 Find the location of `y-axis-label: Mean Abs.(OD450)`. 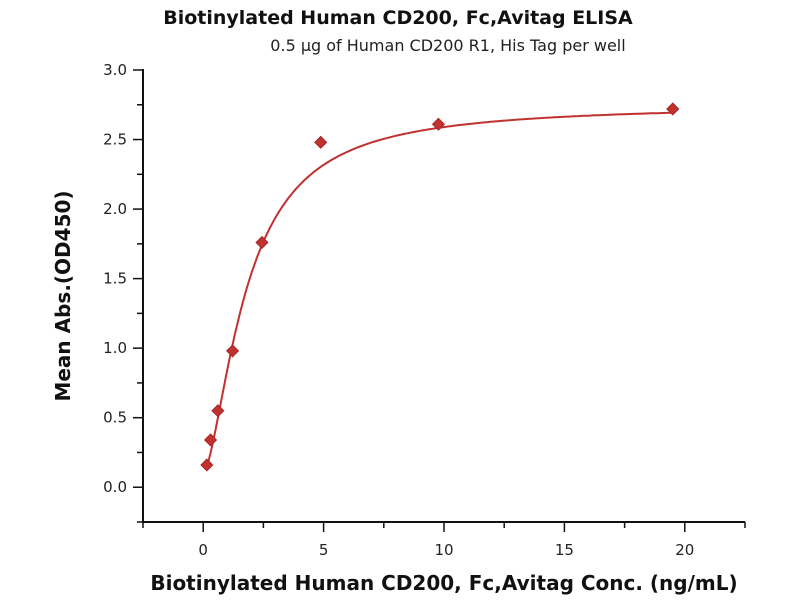

y-axis-label: Mean Abs.(OD450) is located at coordinates (63, 295).